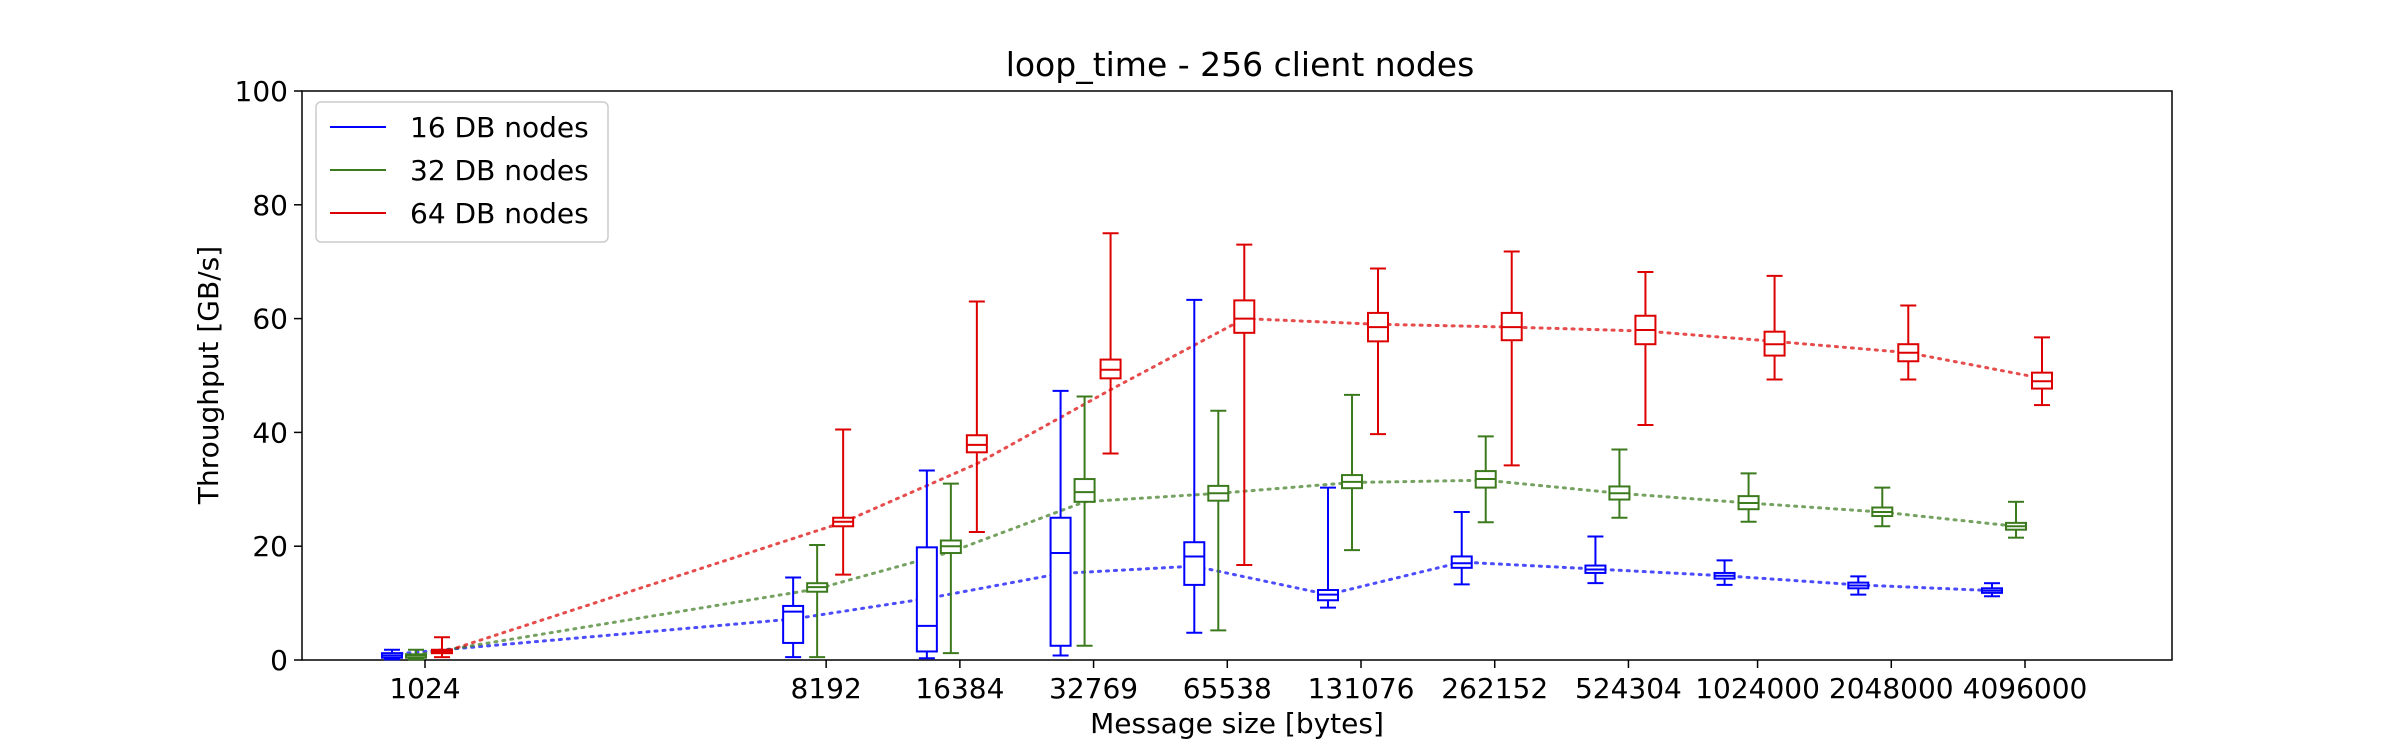 This screenshot has width=2400, height=750. I want to click on legend-items: 16 DB nodes 32 DB nodes 64 DB nodes, so click(459, 170).